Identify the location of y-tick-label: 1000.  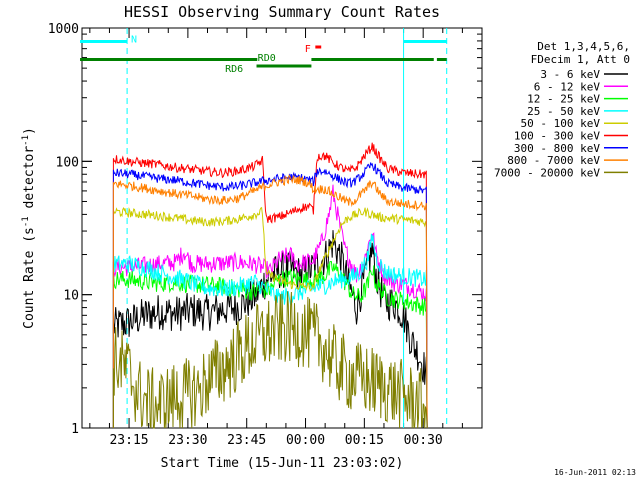
(63, 29).